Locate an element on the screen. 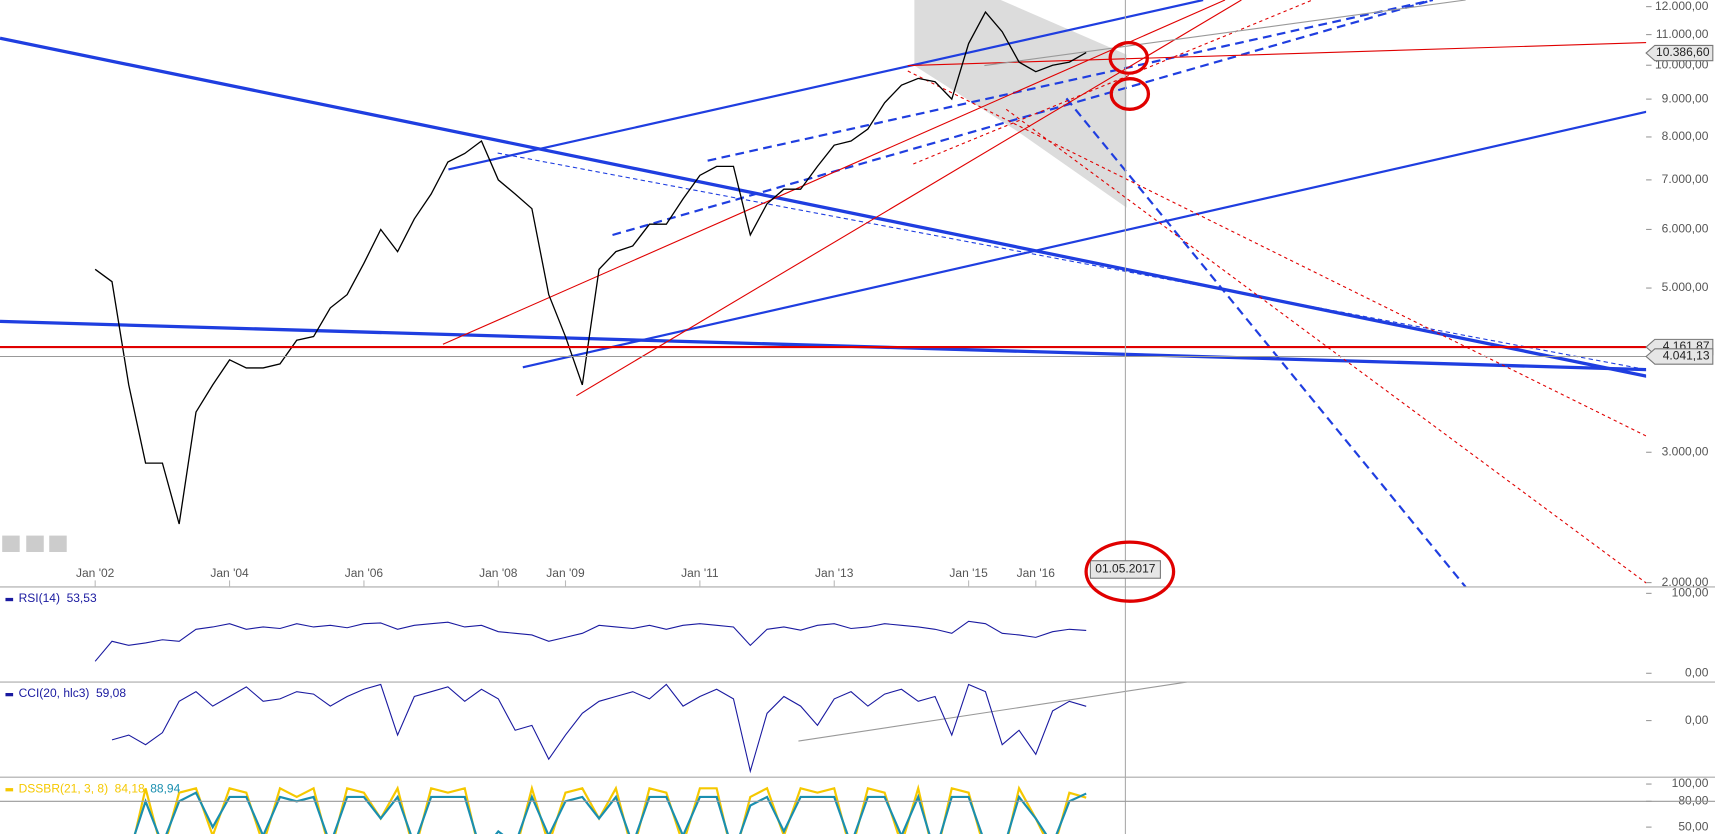 This screenshot has height=834, width=1715. panel-readout: 53,53 is located at coordinates (82, 598).